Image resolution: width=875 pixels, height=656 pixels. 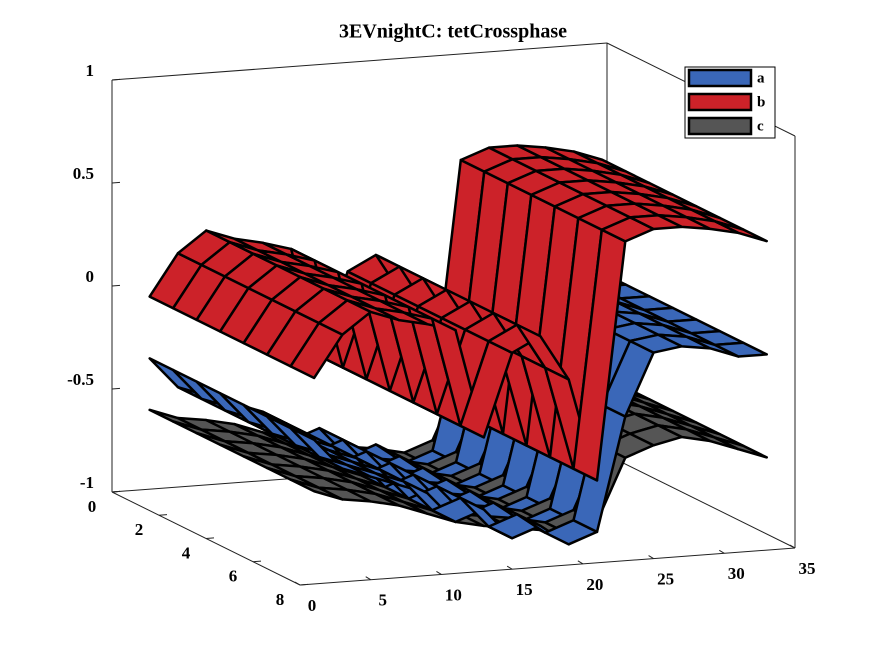 What do you see at coordinates (382, 600) in the screenshot?
I see `x-tick-label: 5` at bounding box center [382, 600].